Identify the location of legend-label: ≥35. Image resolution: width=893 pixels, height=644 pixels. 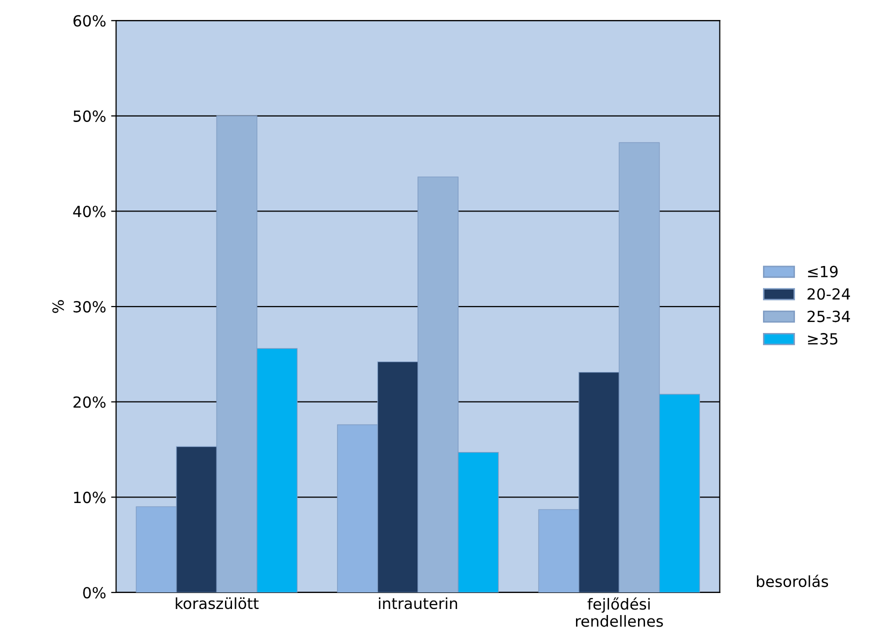
(823, 339).